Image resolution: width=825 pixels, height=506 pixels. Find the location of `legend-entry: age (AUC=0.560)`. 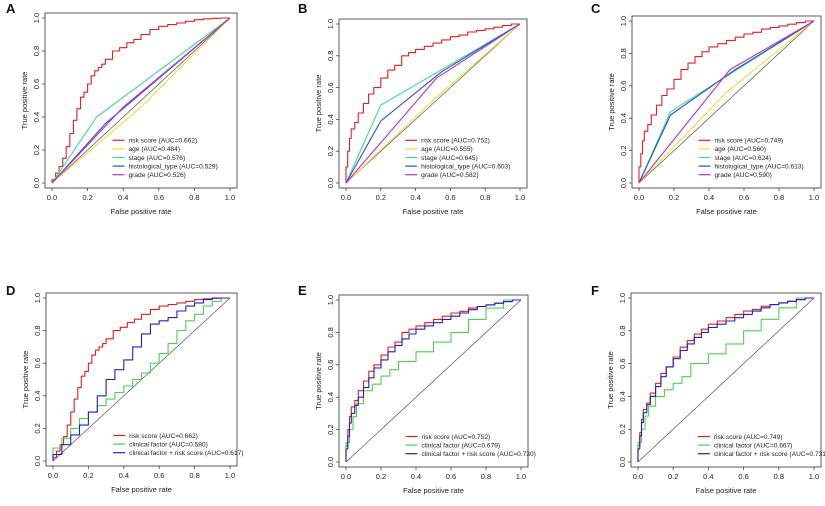

legend-entry: age (AUC=0.560) is located at coordinates (741, 149).